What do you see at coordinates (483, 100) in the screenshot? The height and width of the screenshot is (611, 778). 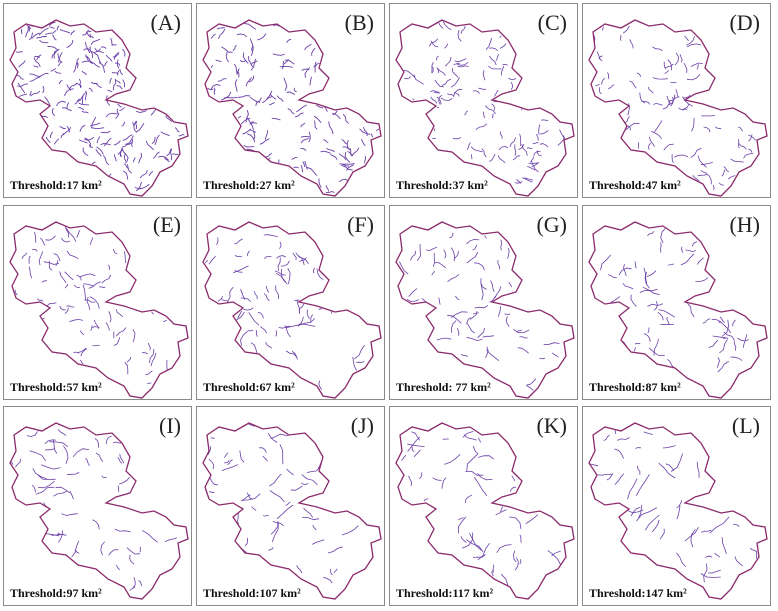 I see `map-panel-c: (C) Threshold:37 km²` at bounding box center [483, 100].